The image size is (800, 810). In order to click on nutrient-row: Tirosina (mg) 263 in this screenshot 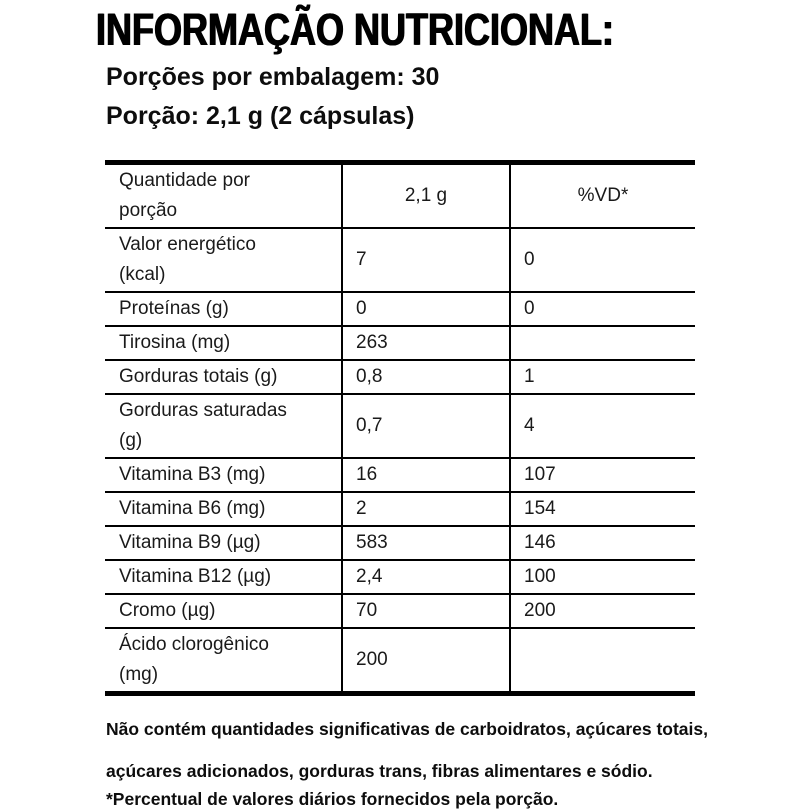, I will do `click(400, 343)`.